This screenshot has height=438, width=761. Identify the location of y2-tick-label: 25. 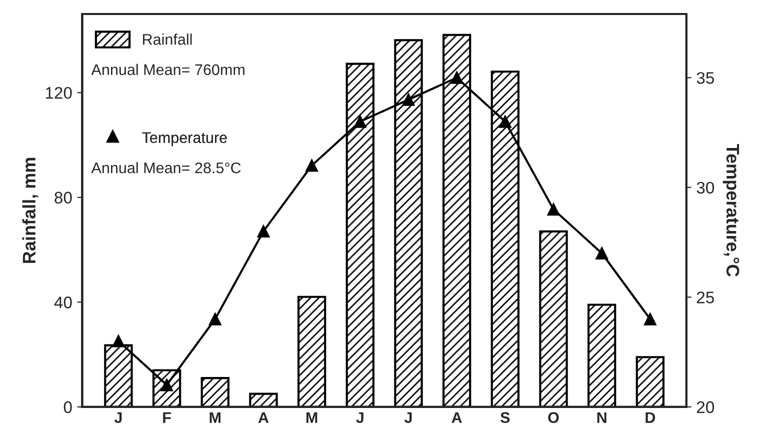
(705, 298).